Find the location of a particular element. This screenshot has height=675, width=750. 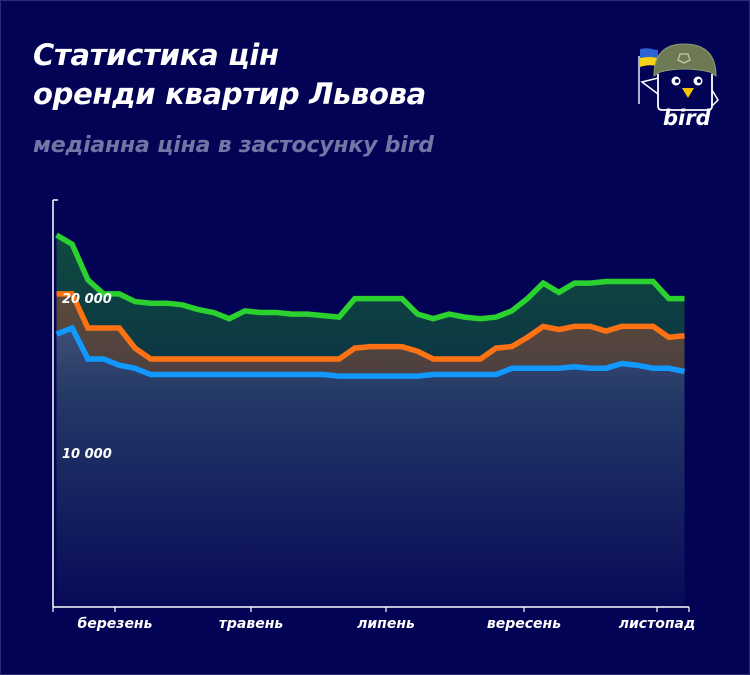

bird-mascot-icon is located at coordinates (678, 77).